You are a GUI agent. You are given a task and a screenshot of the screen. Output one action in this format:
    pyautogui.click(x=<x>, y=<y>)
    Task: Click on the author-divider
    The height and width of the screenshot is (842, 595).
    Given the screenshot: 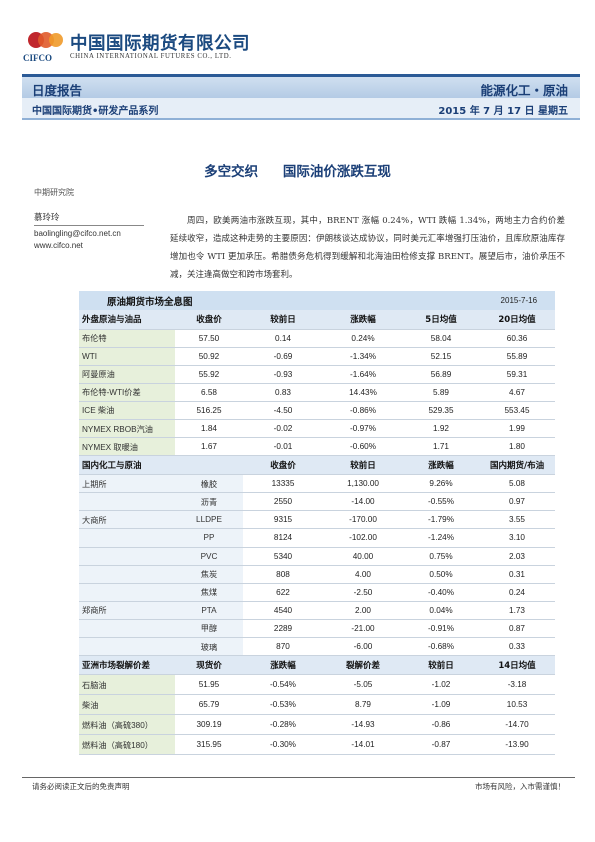 What is the action you would take?
    pyautogui.click(x=89, y=225)
    